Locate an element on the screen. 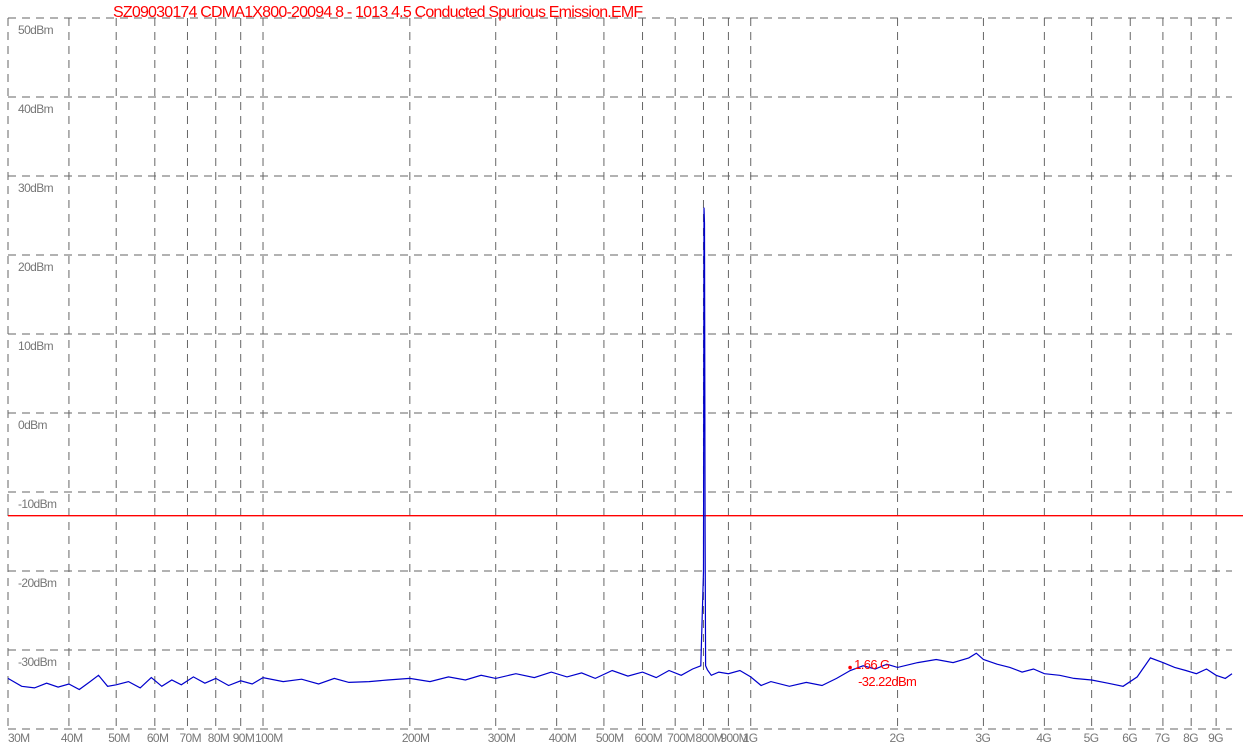 Image resolution: width=1243 pixels, height=751 pixels. y-tick-label: 30dBm is located at coordinates (36, 188).